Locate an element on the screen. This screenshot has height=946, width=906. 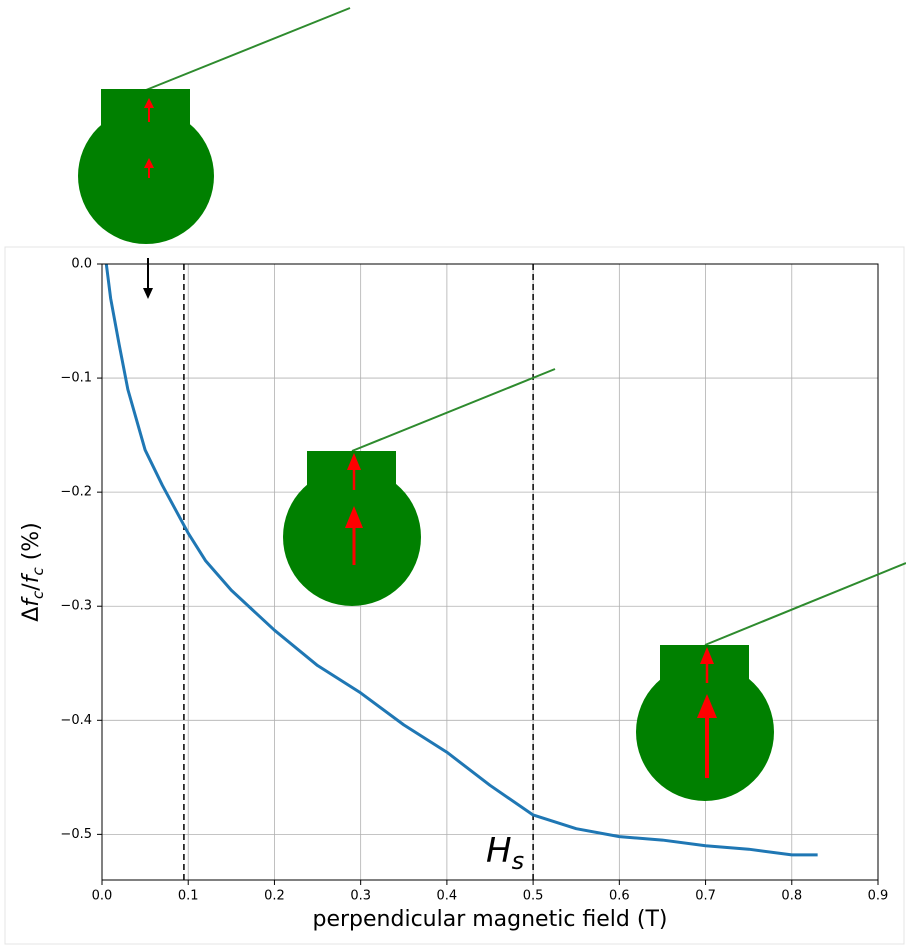
y-tick-label: −0.4 is located at coordinates (76, 720).